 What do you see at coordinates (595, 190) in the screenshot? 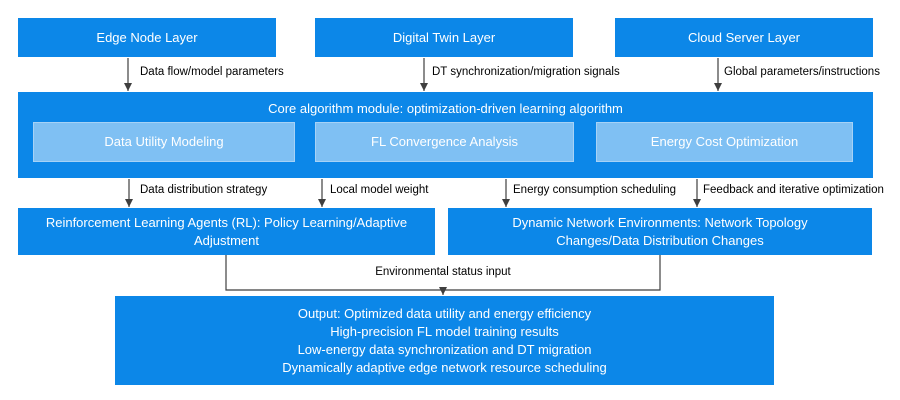
I see `arrow-label-energy-scheduling: Energy consumption scheduling` at bounding box center [595, 190].